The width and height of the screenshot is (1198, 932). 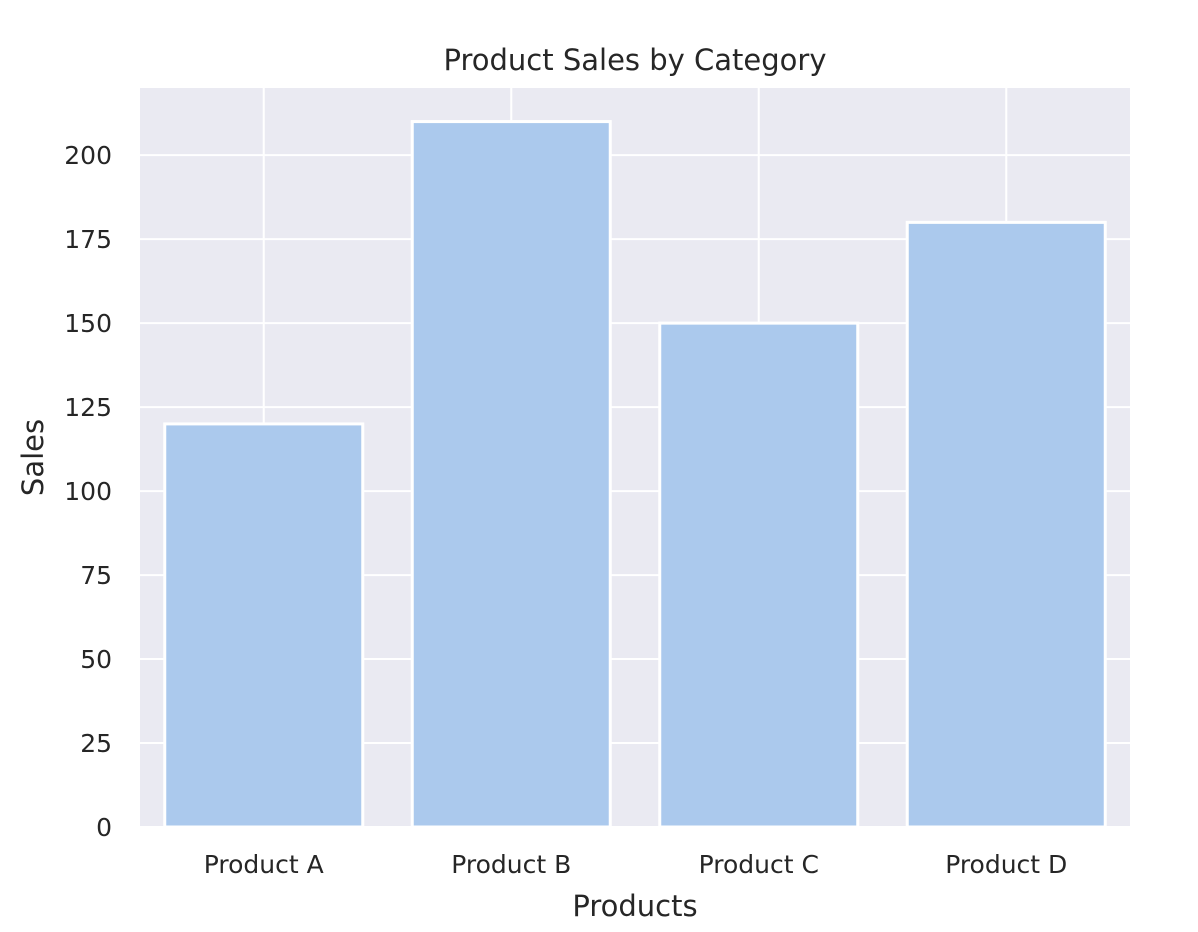 I want to click on y-tick-label: 200, so click(x=88, y=155).